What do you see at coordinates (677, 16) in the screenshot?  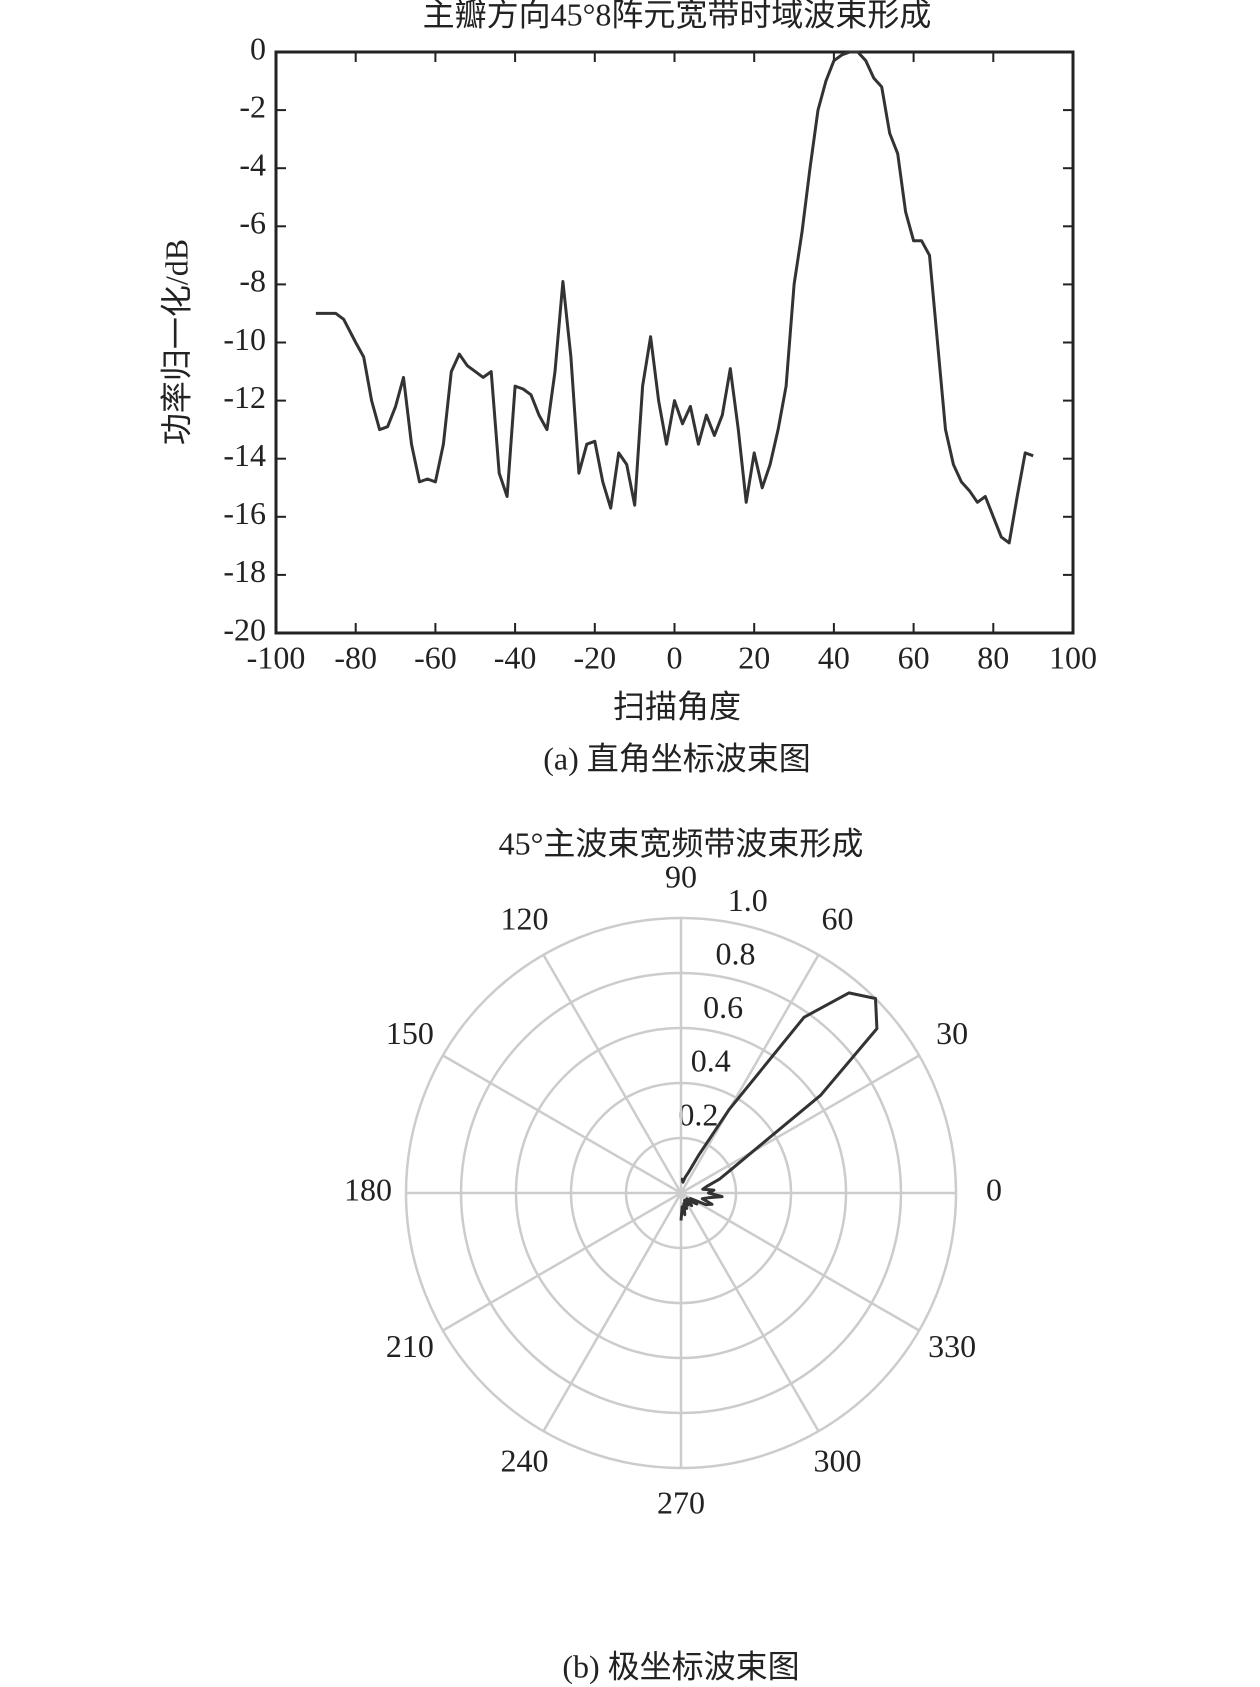 I see `chart-title: 主瓣方向45°8阵元宽带时域波束形成` at bounding box center [677, 16].